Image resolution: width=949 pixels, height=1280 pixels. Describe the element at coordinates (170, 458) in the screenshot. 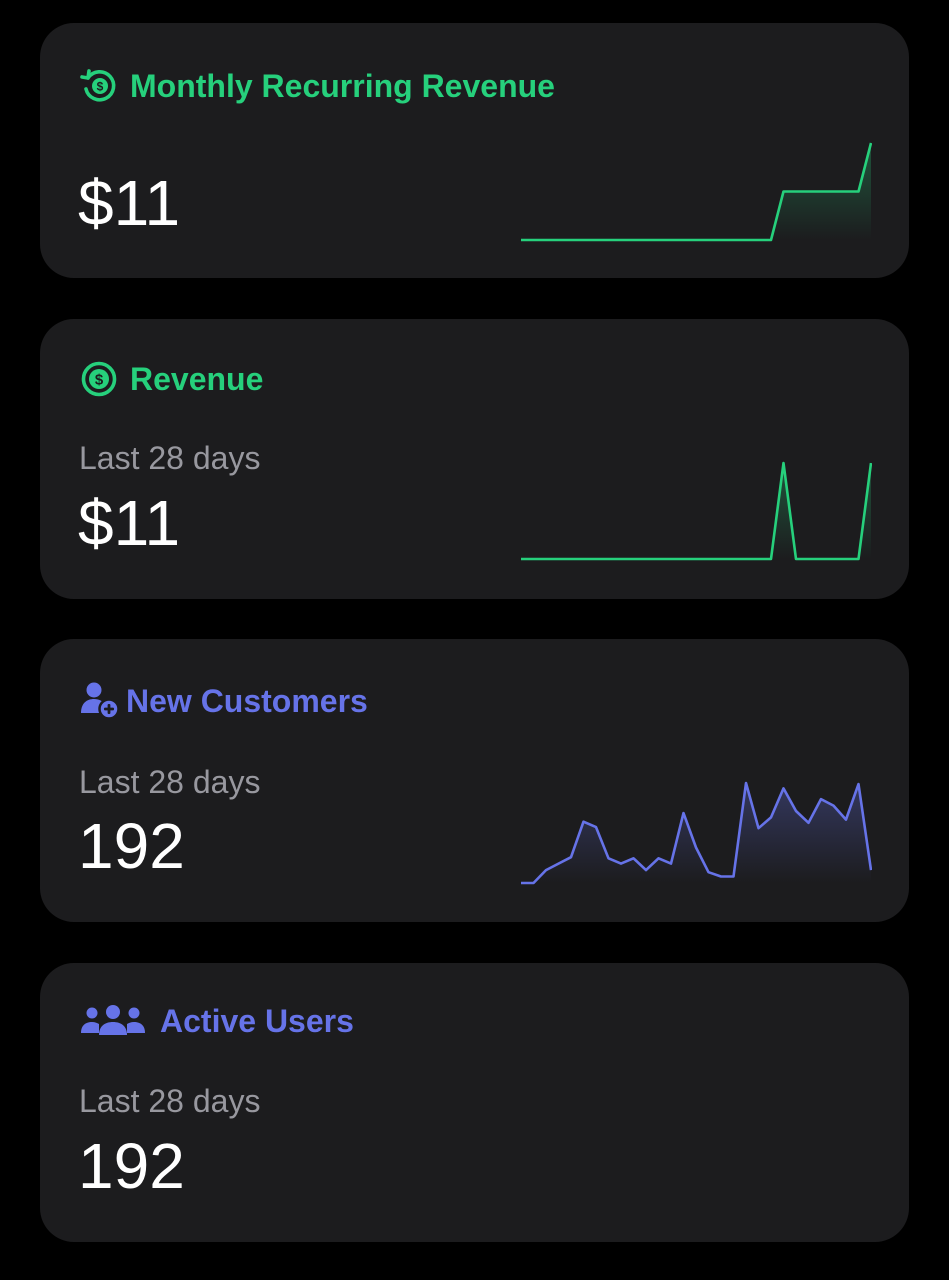

I see `revenue-period: Last 28 days` at that location.